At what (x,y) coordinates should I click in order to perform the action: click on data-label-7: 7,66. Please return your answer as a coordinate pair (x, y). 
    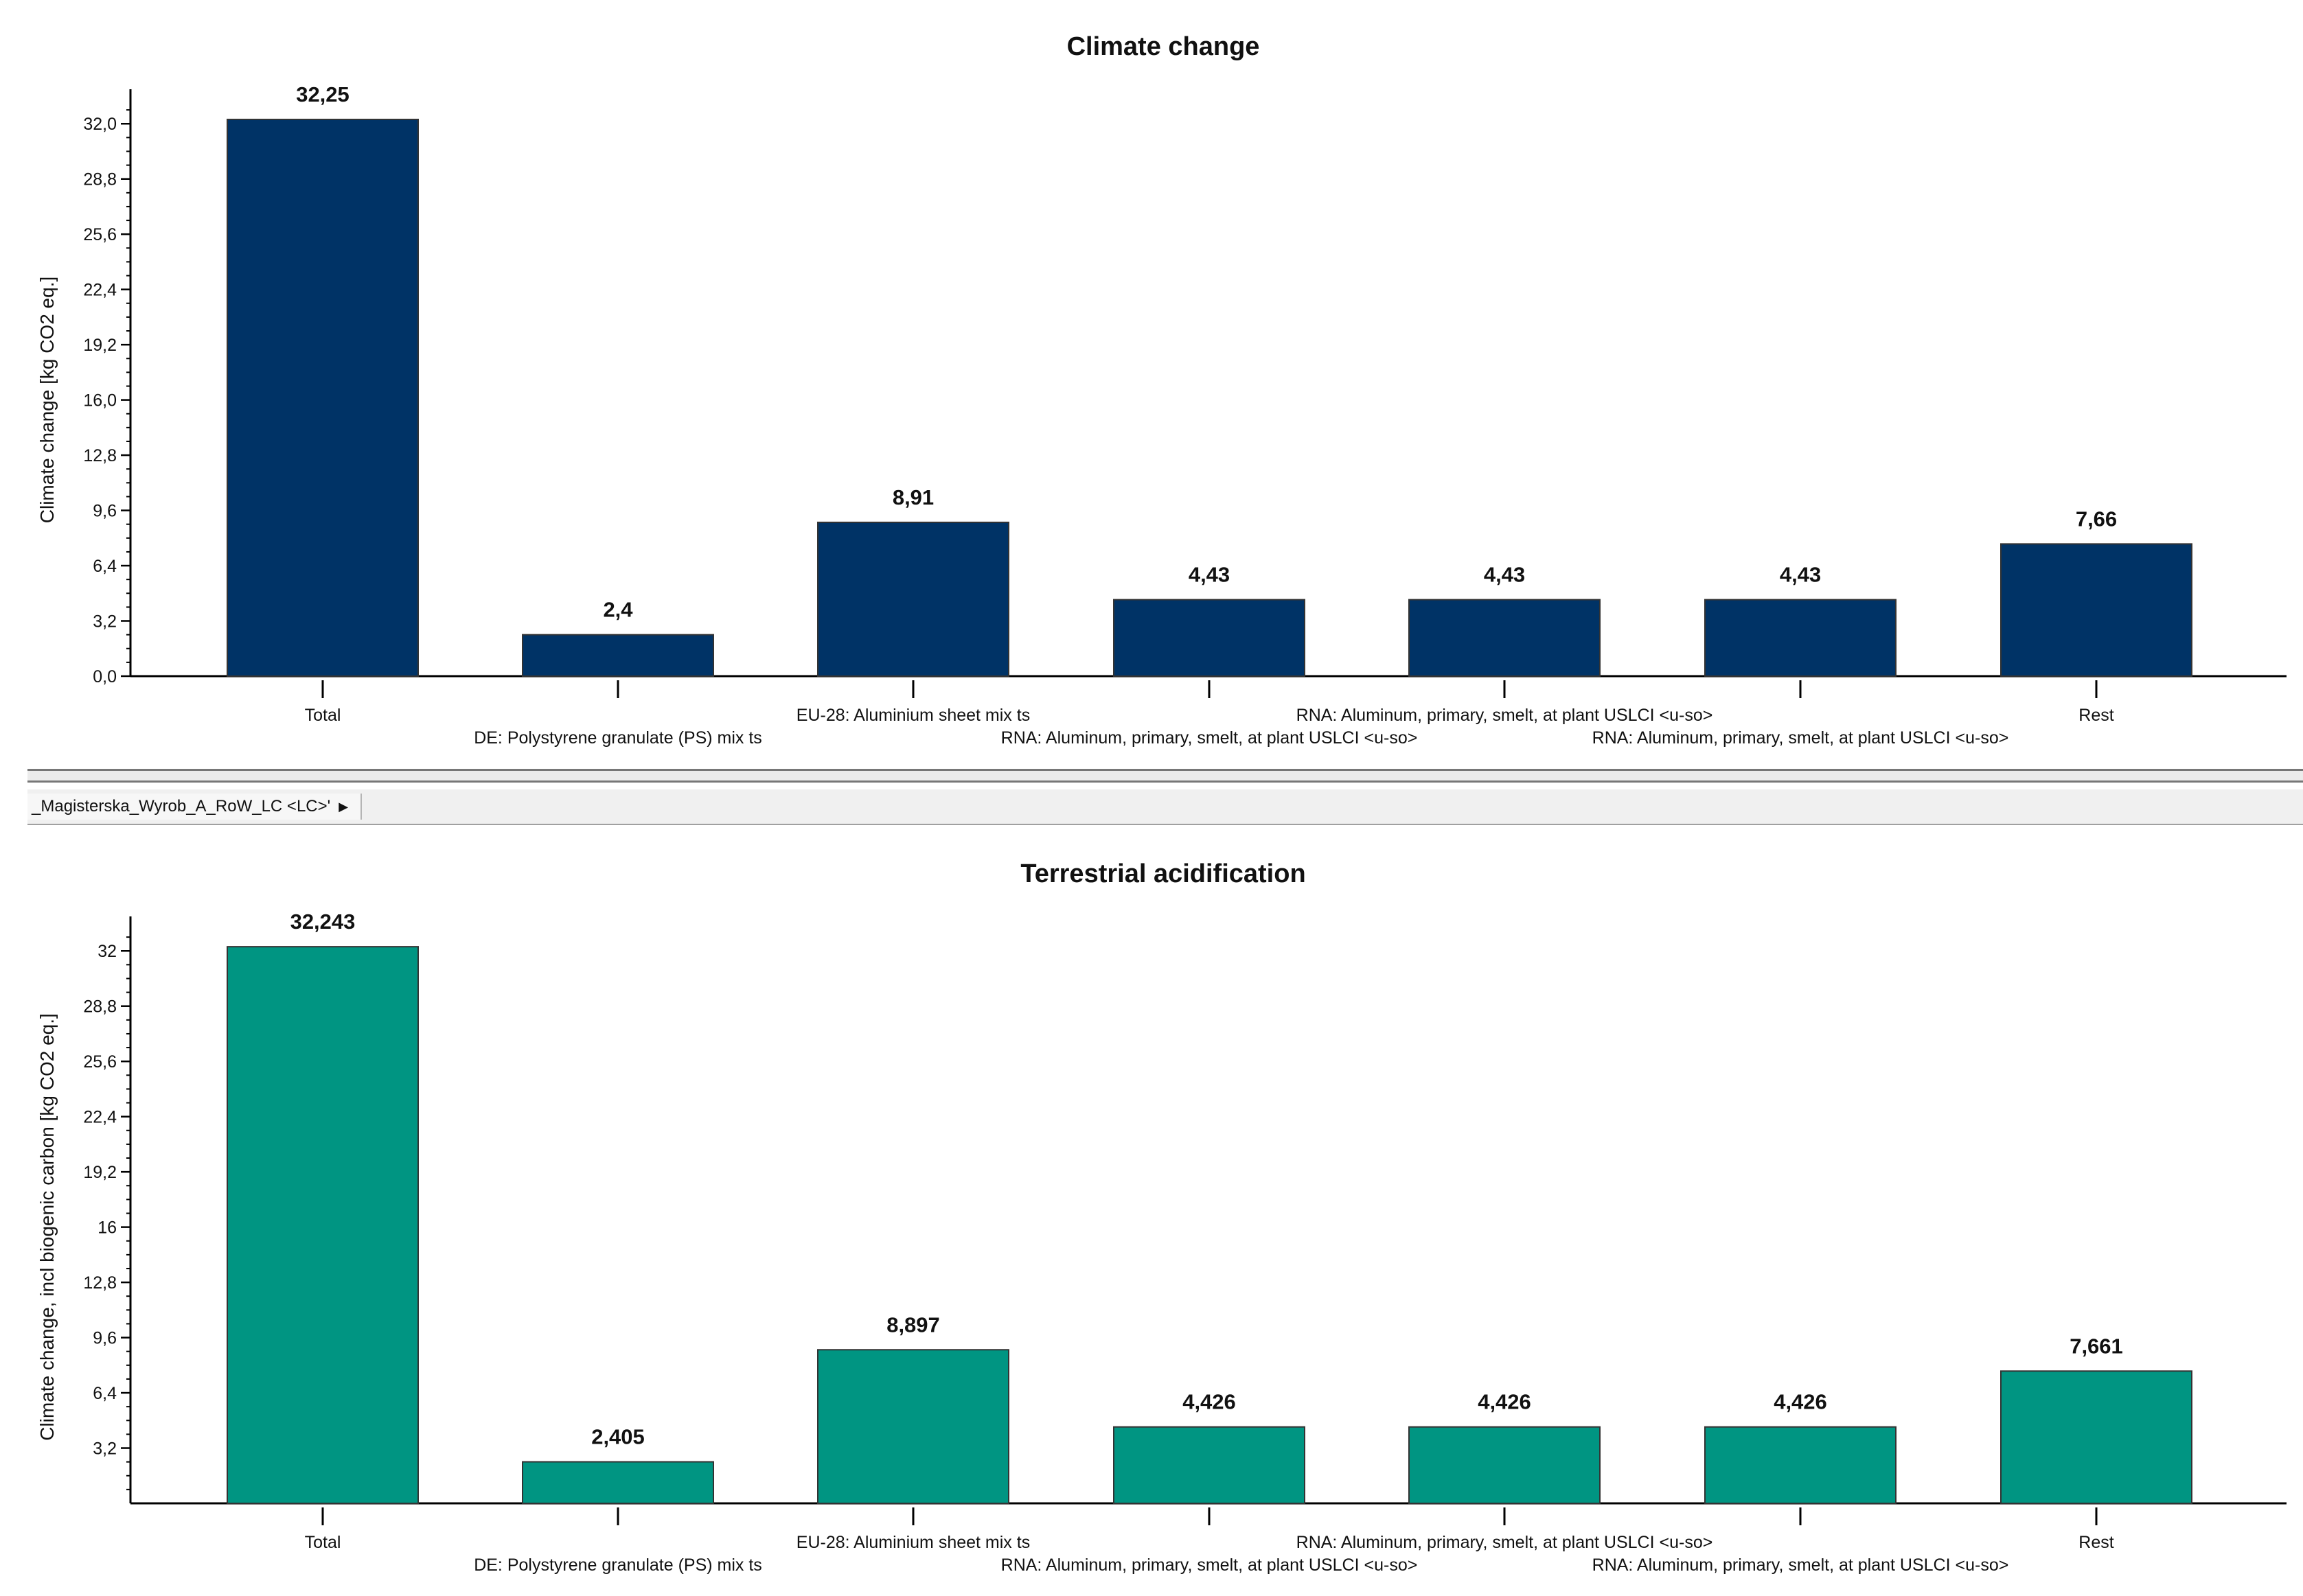
    Looking at the image, I should click on (2096, 519).